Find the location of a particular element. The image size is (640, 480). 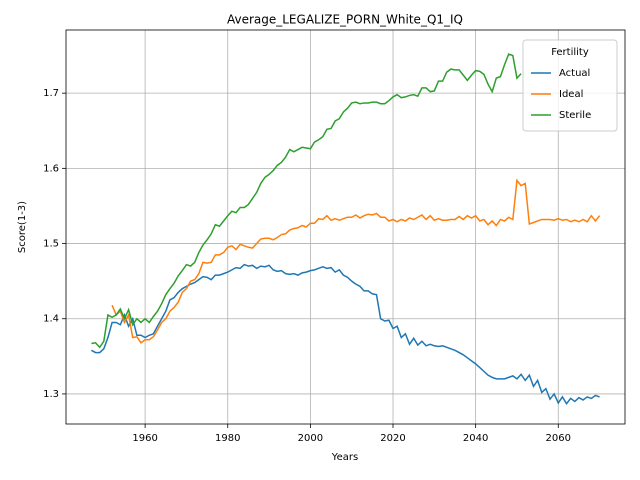

legend-label: Ideal is located at coordinates (571, 94).